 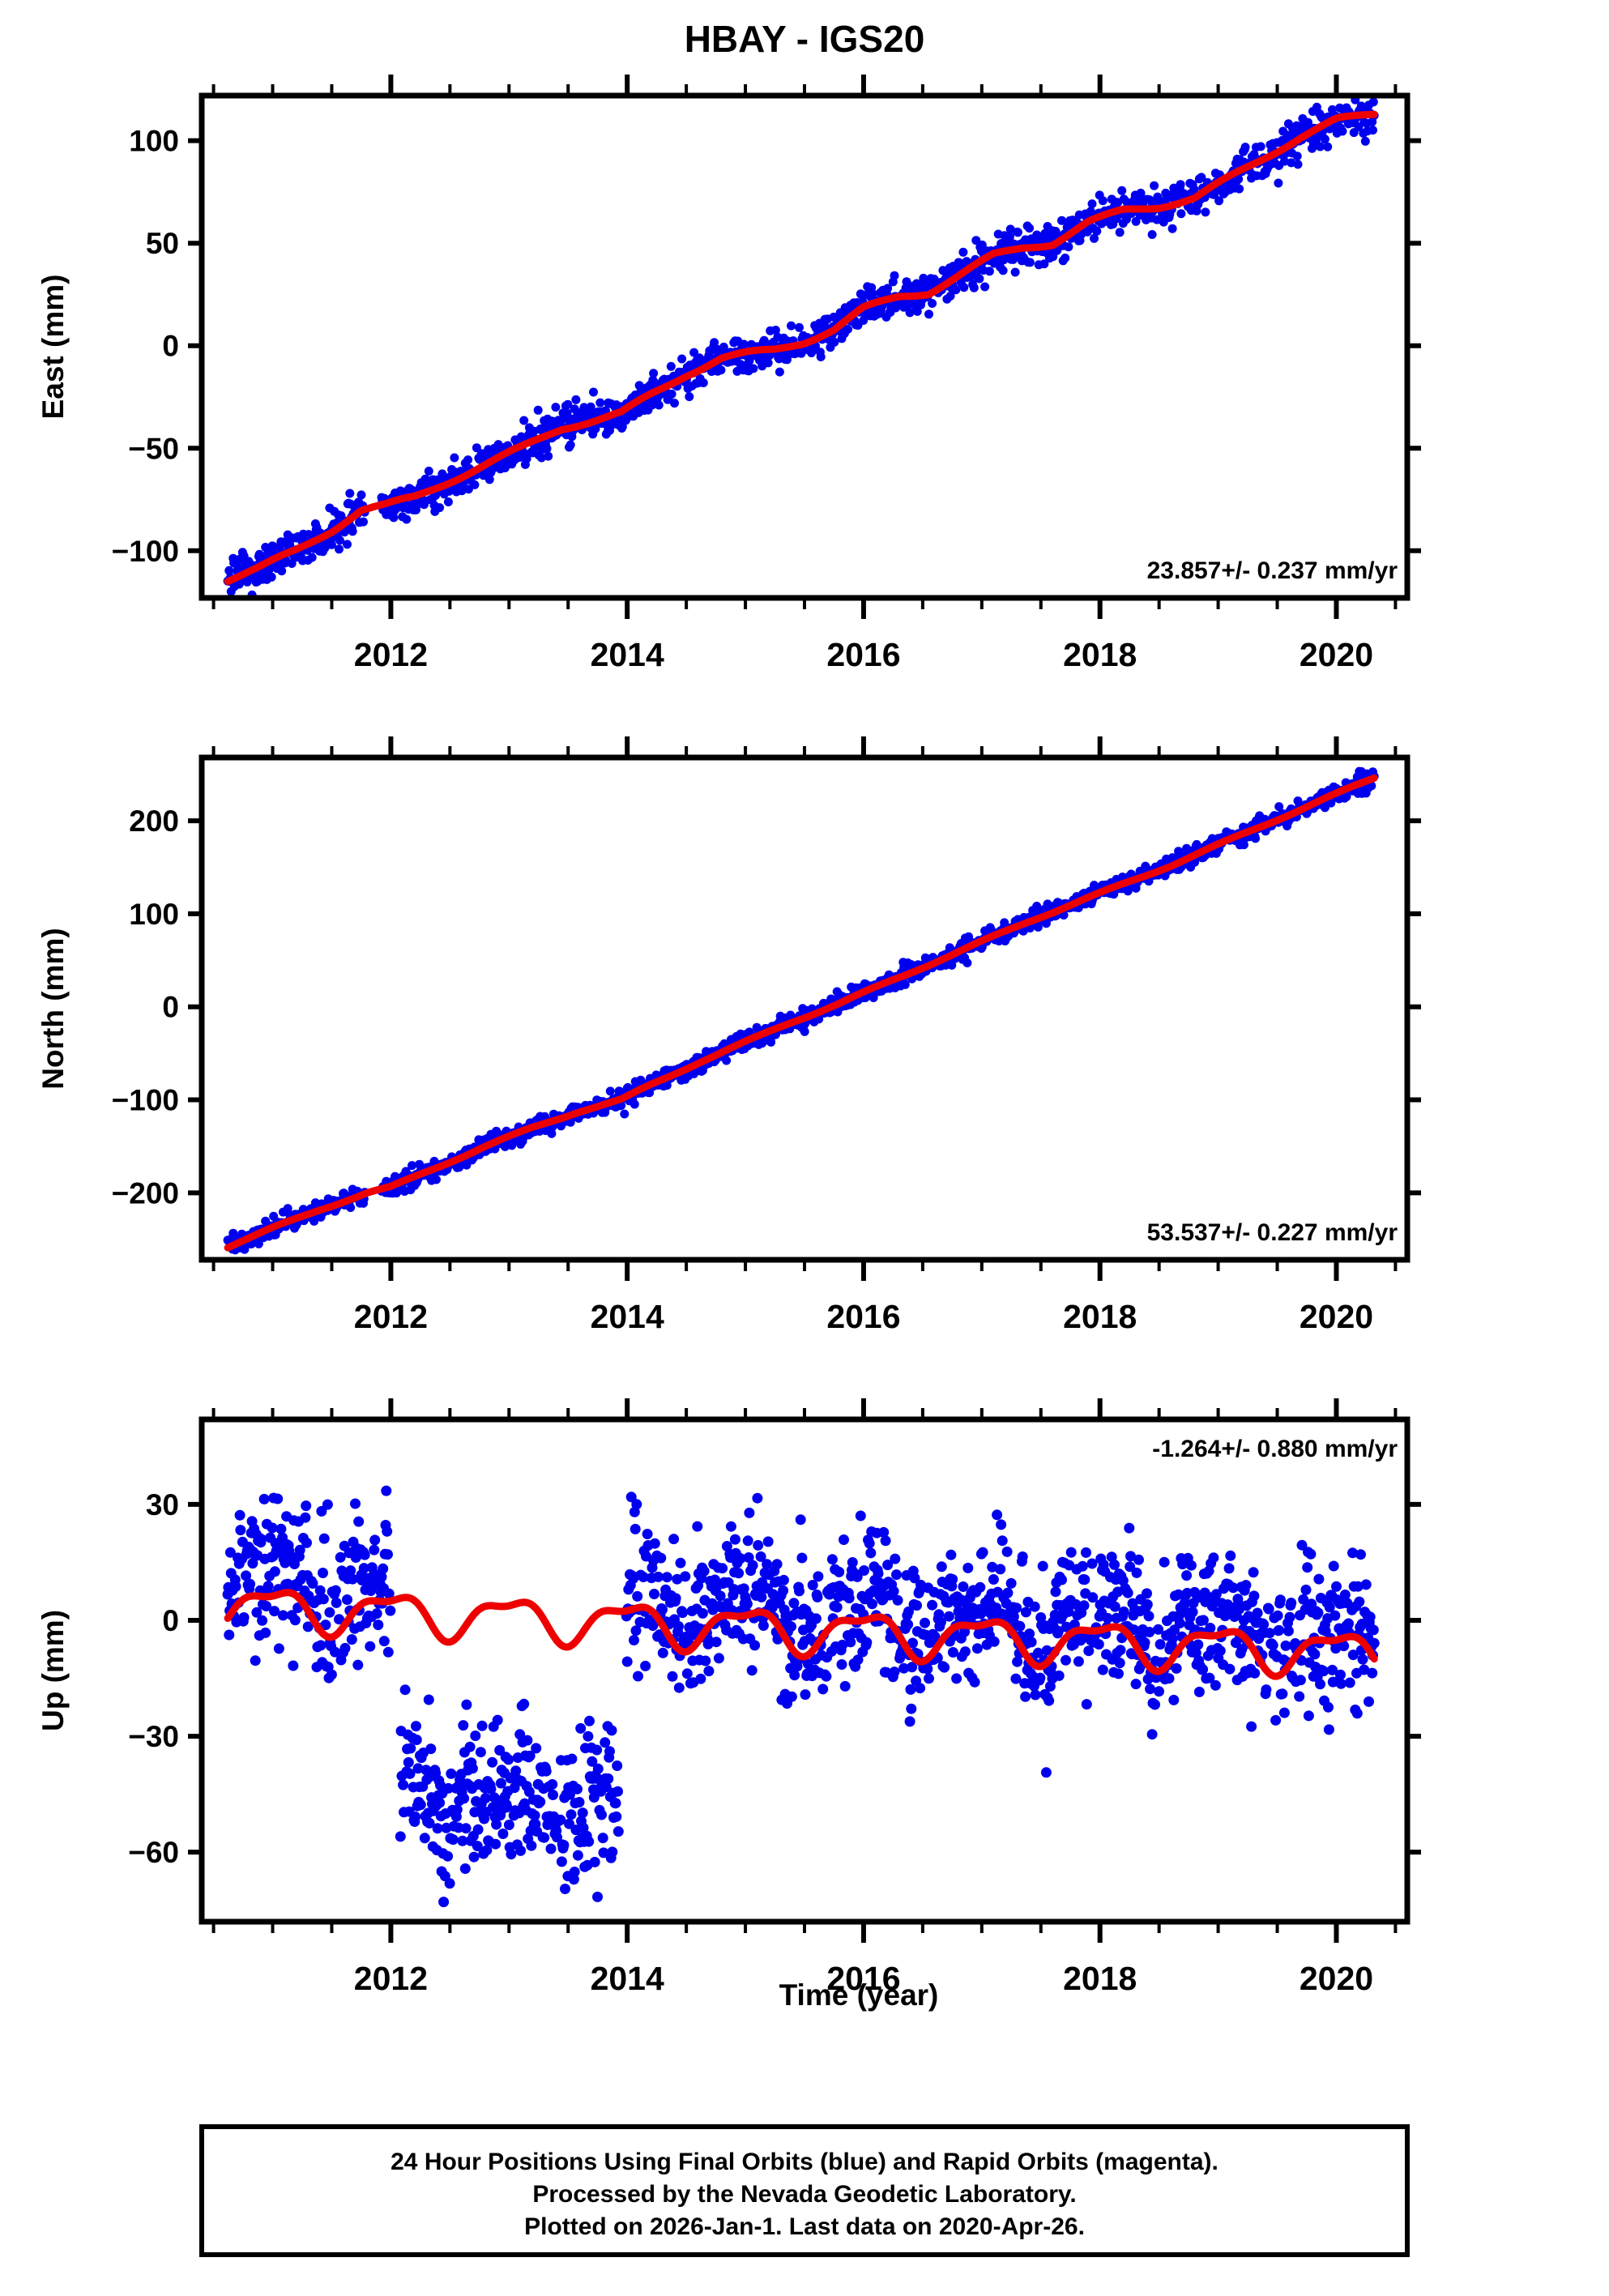 I want to click on y-tick-label: −60, so click(x=153, y=1853).